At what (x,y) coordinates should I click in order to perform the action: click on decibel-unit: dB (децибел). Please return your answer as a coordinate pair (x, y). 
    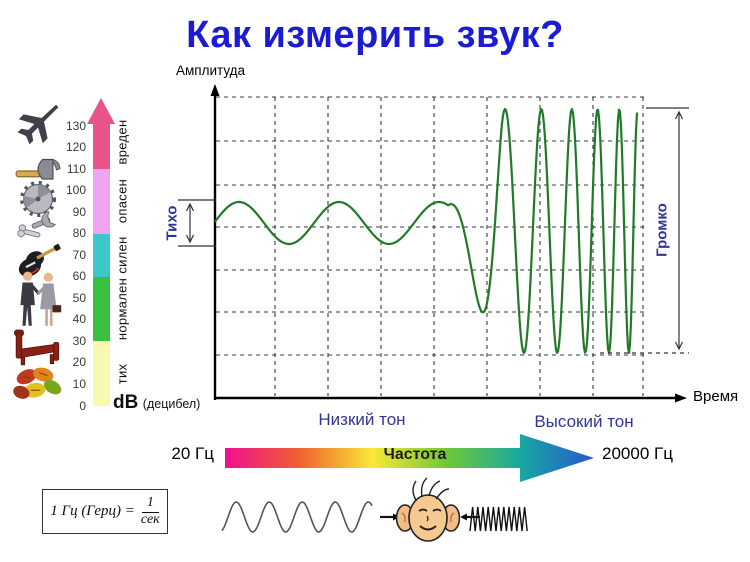
    Looking at the image, I should click on (156, 403).